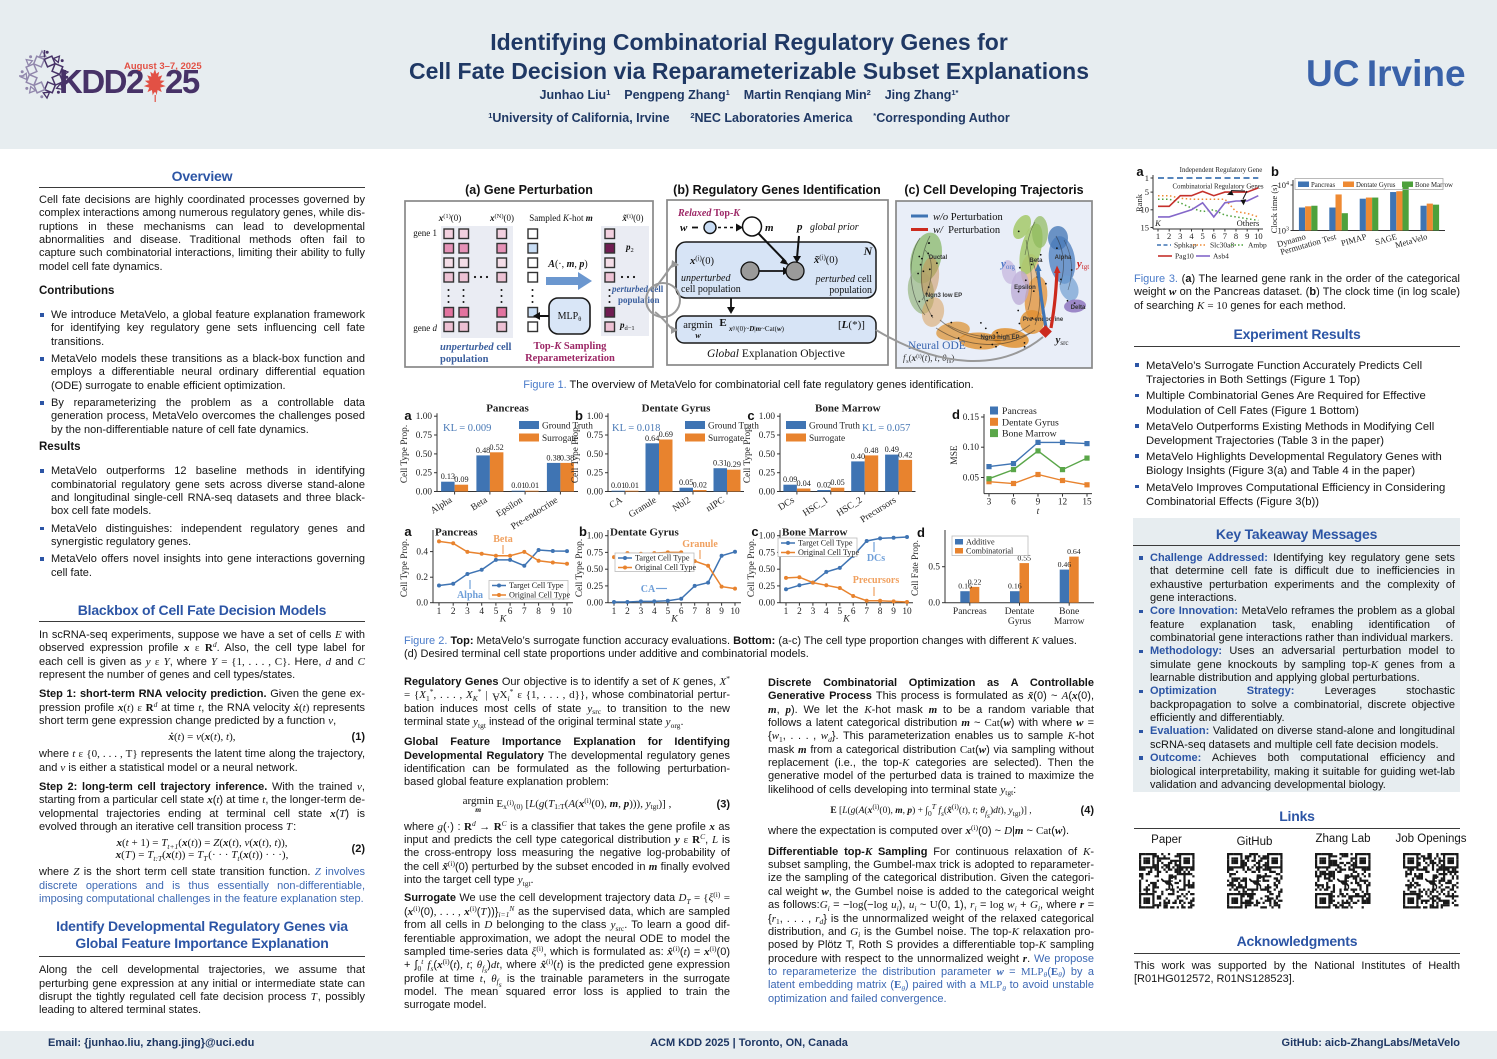  I want to click on svg-text: ysrc, so click(1060, 340).